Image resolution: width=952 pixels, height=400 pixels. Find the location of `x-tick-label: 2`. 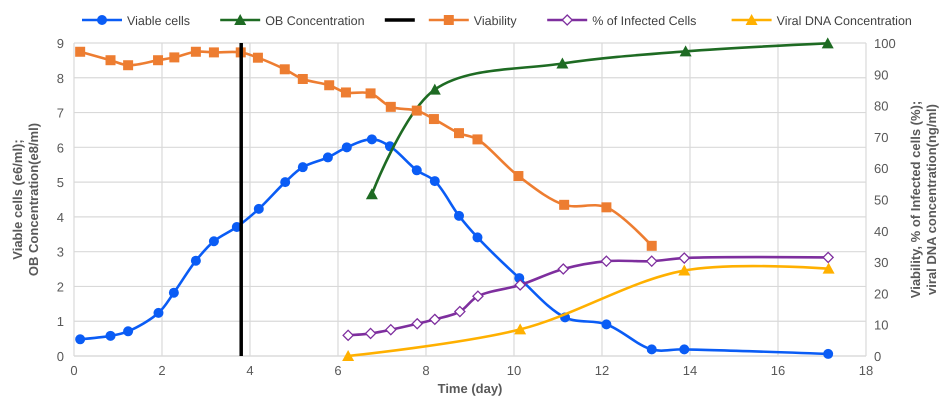

x-tick-label: 2 is located at coordinates (162, 370).